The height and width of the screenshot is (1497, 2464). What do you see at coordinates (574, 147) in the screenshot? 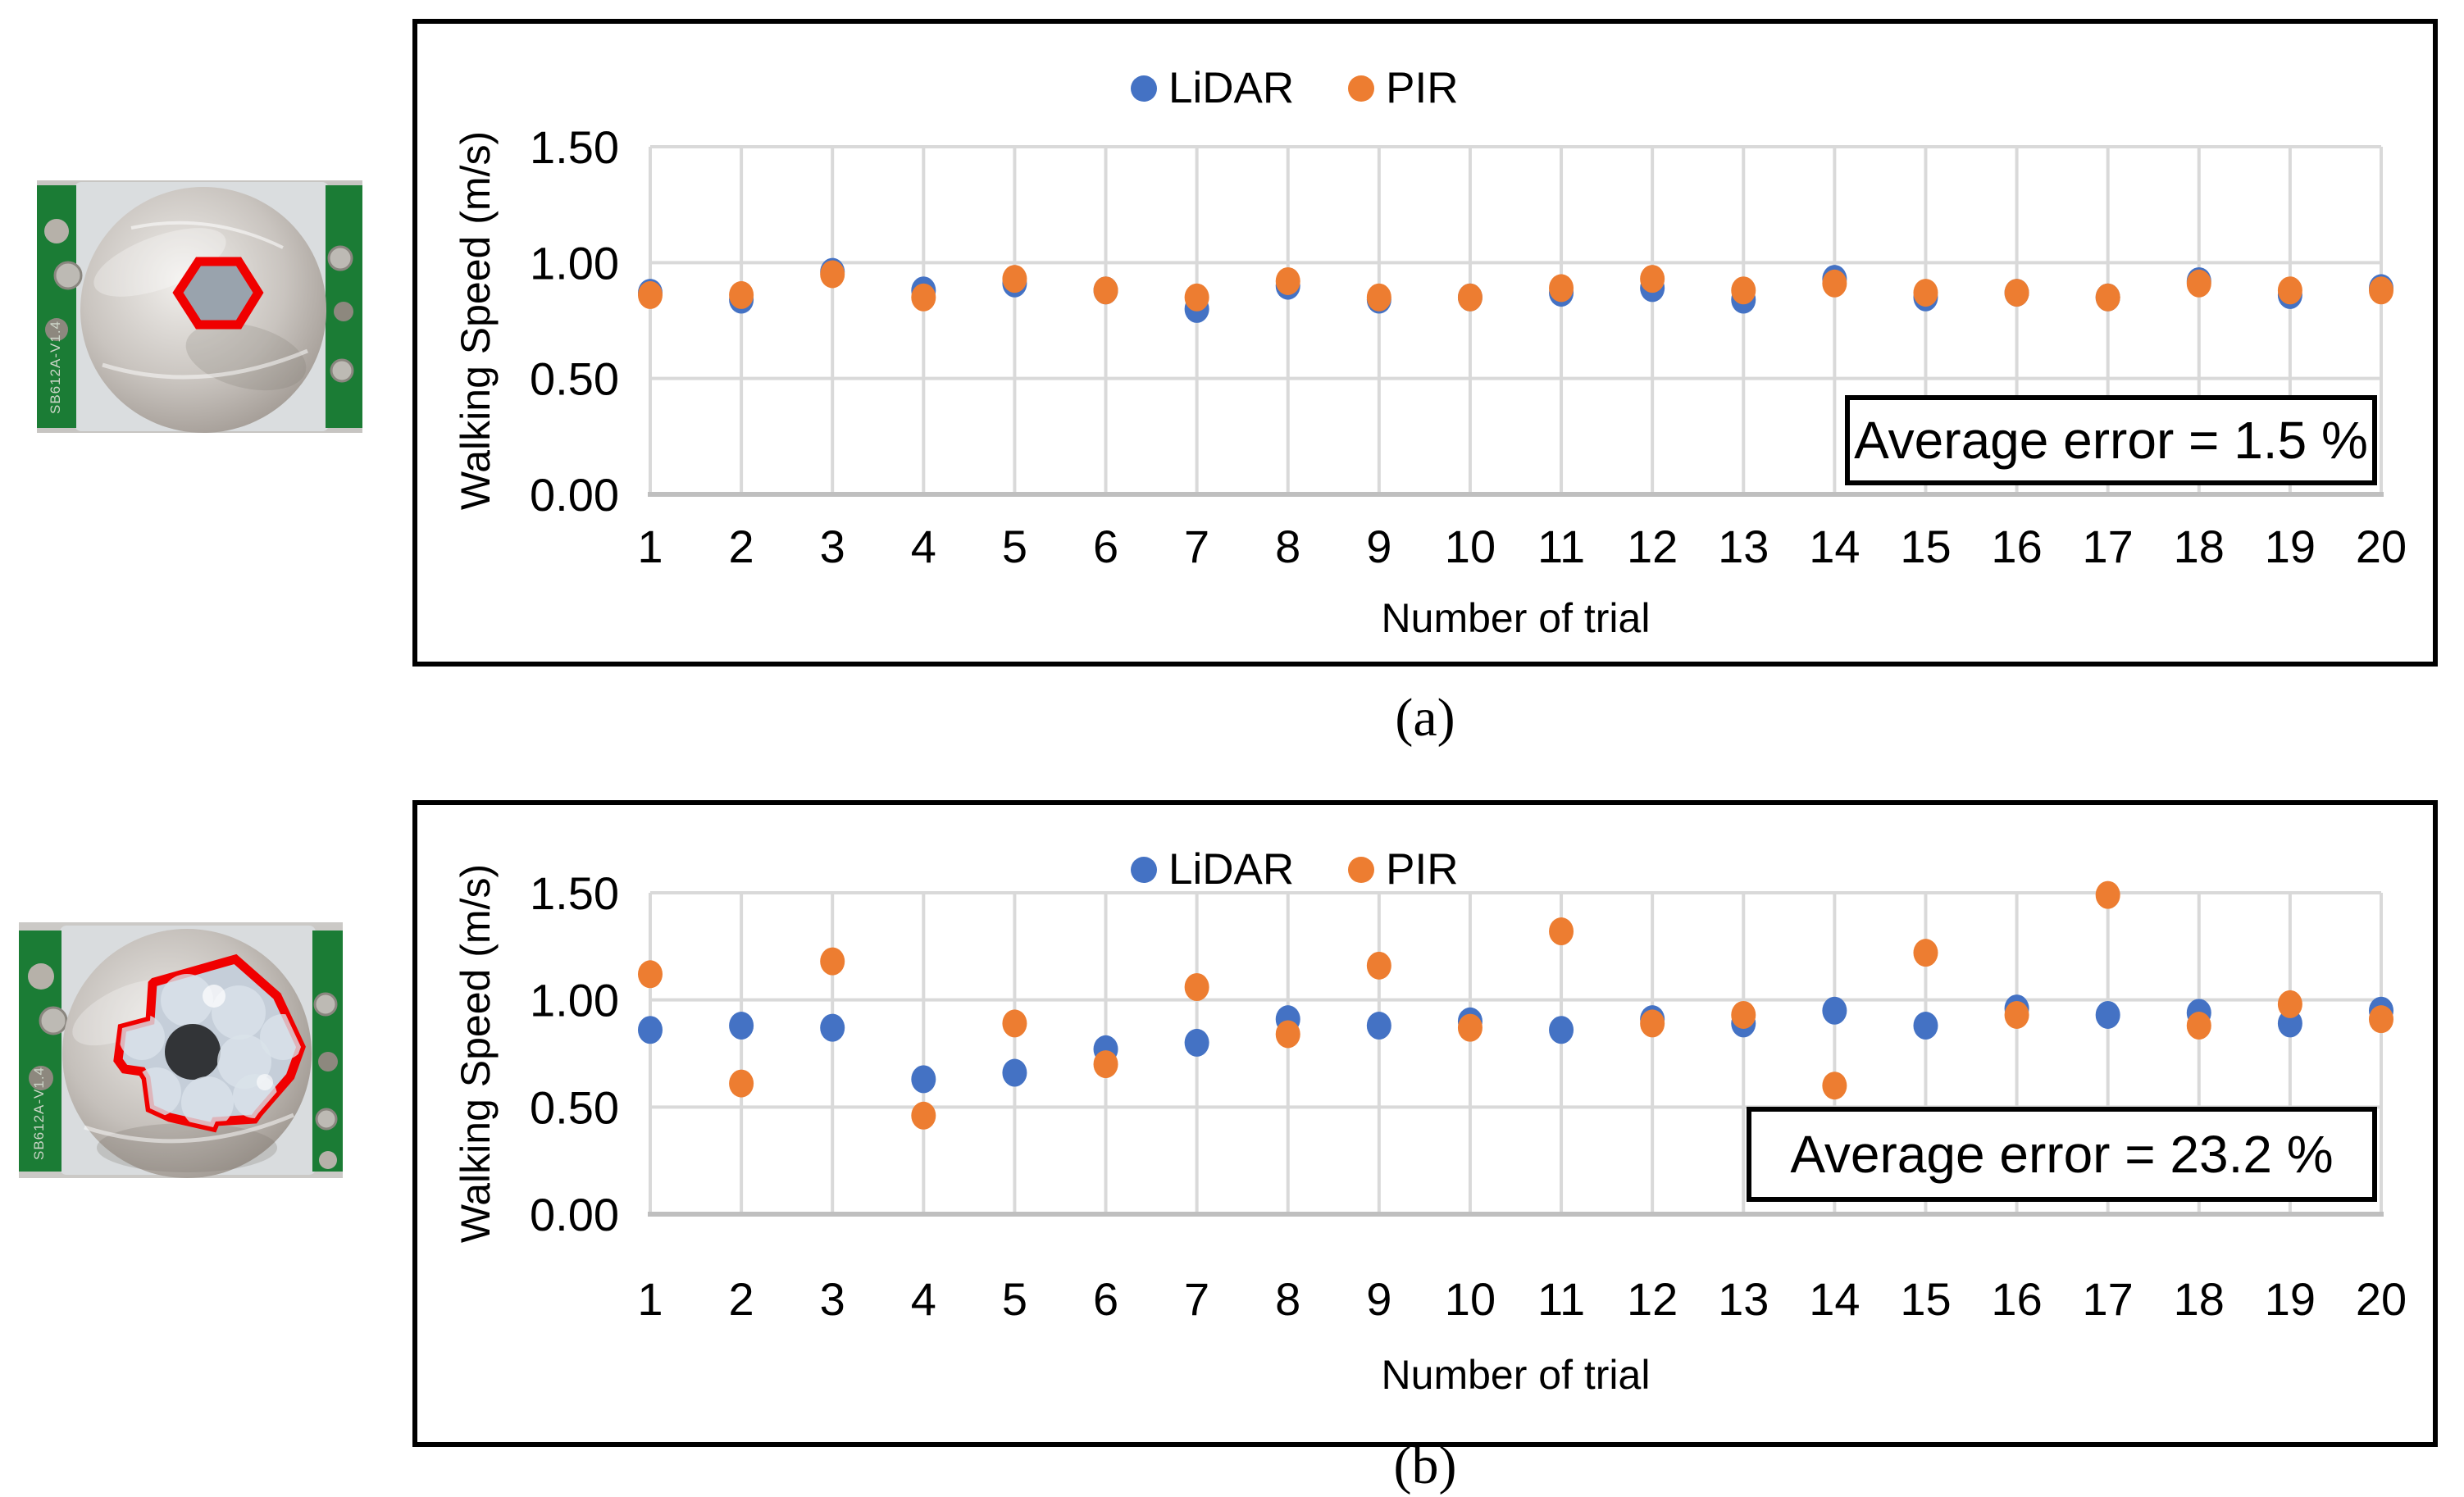
I see `y-tick-label: 1.50` at bounding box center [574, 147].